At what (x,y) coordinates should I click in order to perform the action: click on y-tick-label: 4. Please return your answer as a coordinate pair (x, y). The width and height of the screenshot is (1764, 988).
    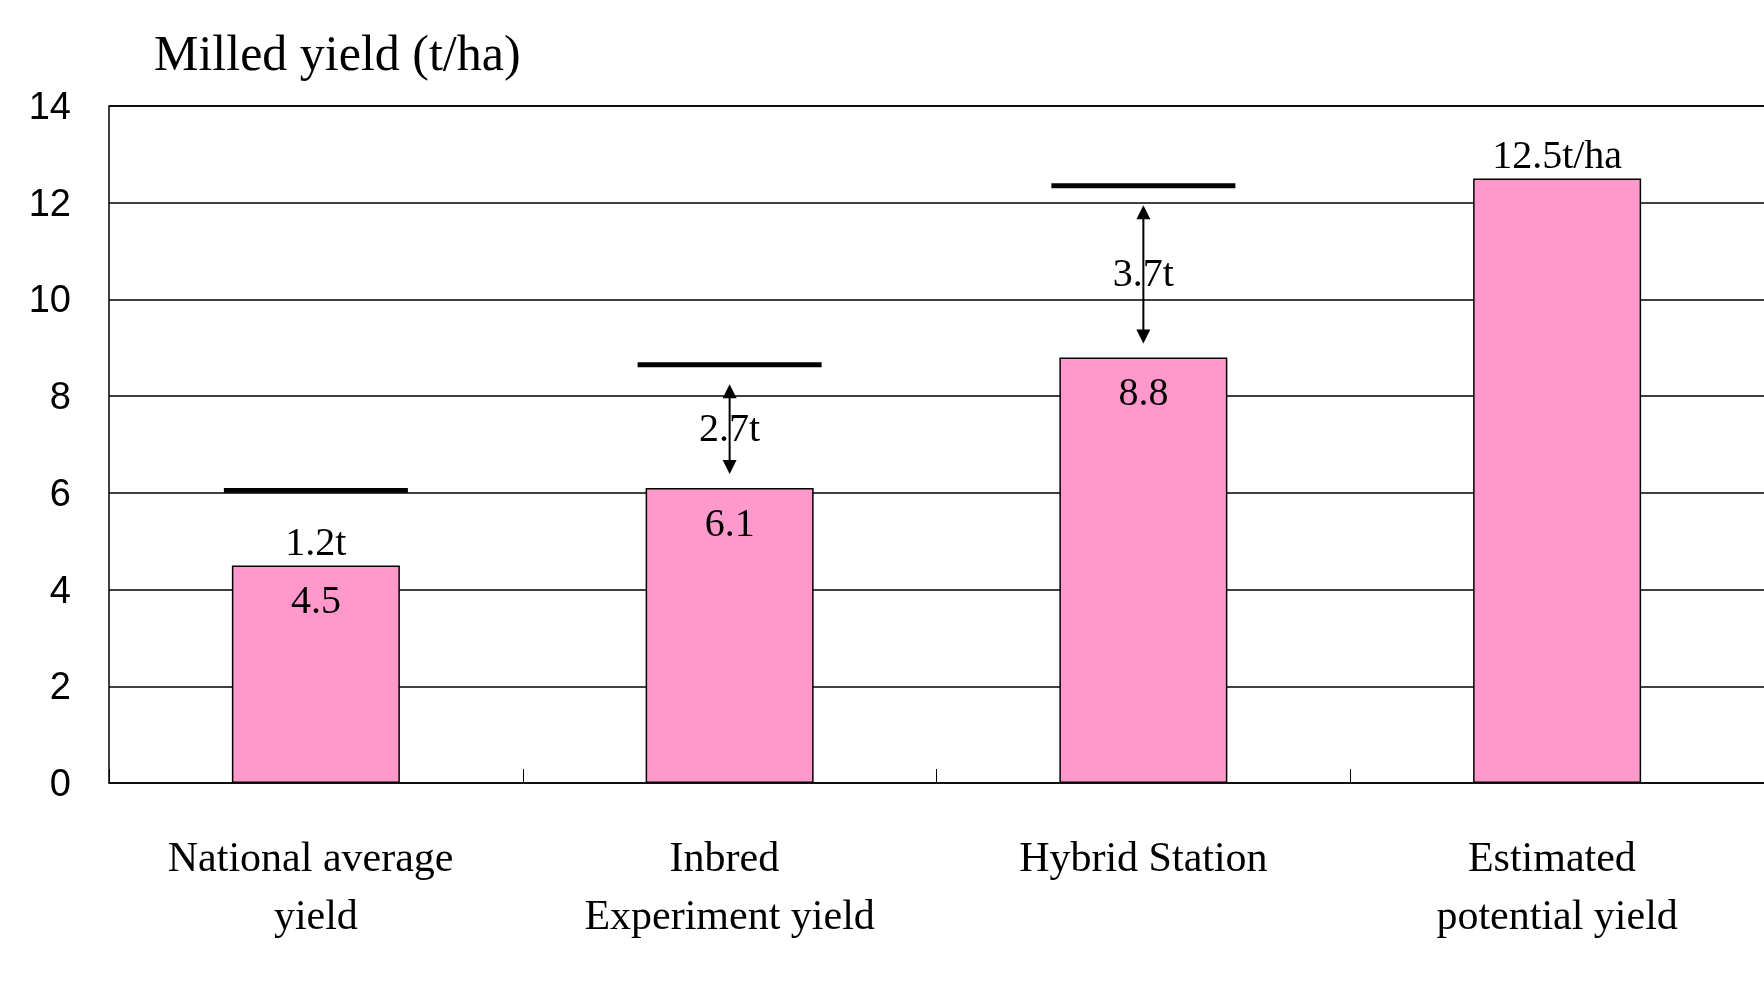
    Looking at the image, I should click on (60, 589).